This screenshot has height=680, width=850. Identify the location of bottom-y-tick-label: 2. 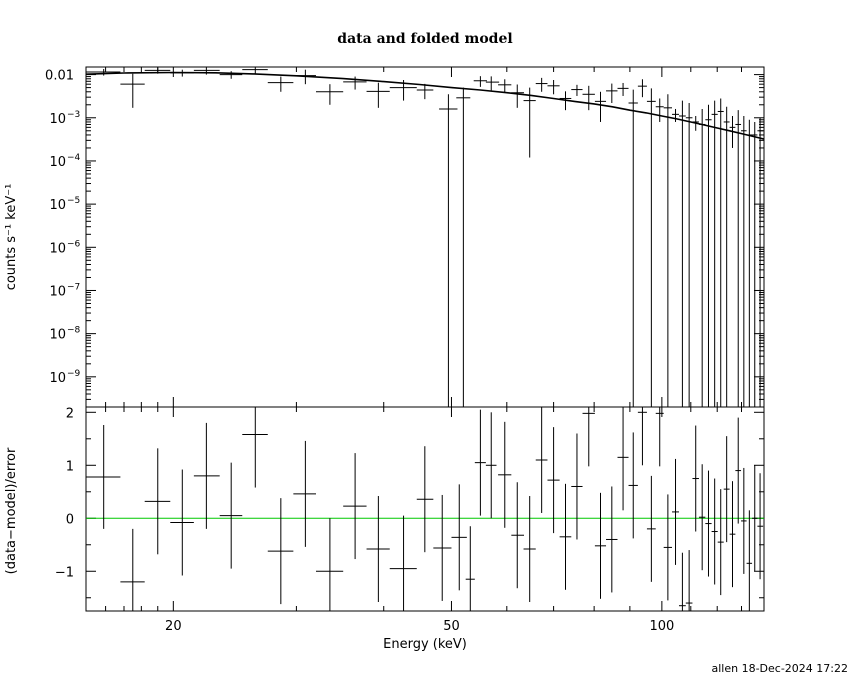
(70, 413).